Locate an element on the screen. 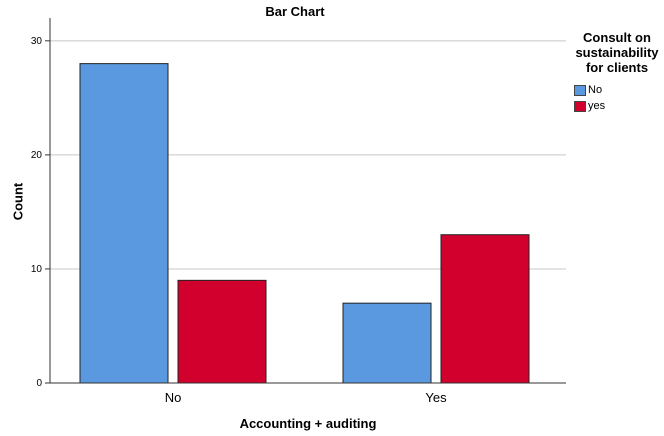  legend-label-no: No is located at coordinates (595, 90).